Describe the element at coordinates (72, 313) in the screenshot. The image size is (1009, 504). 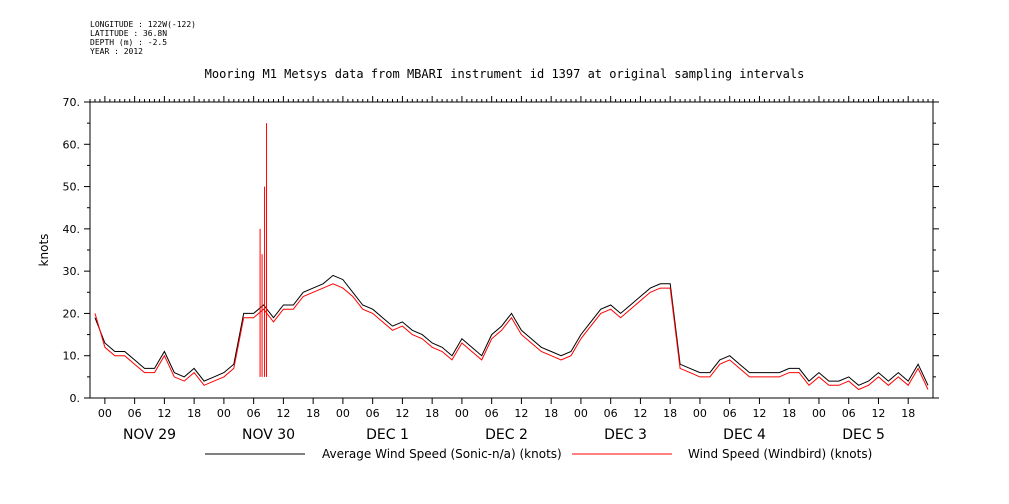
I see `y-tick-label: 20.` at that location.